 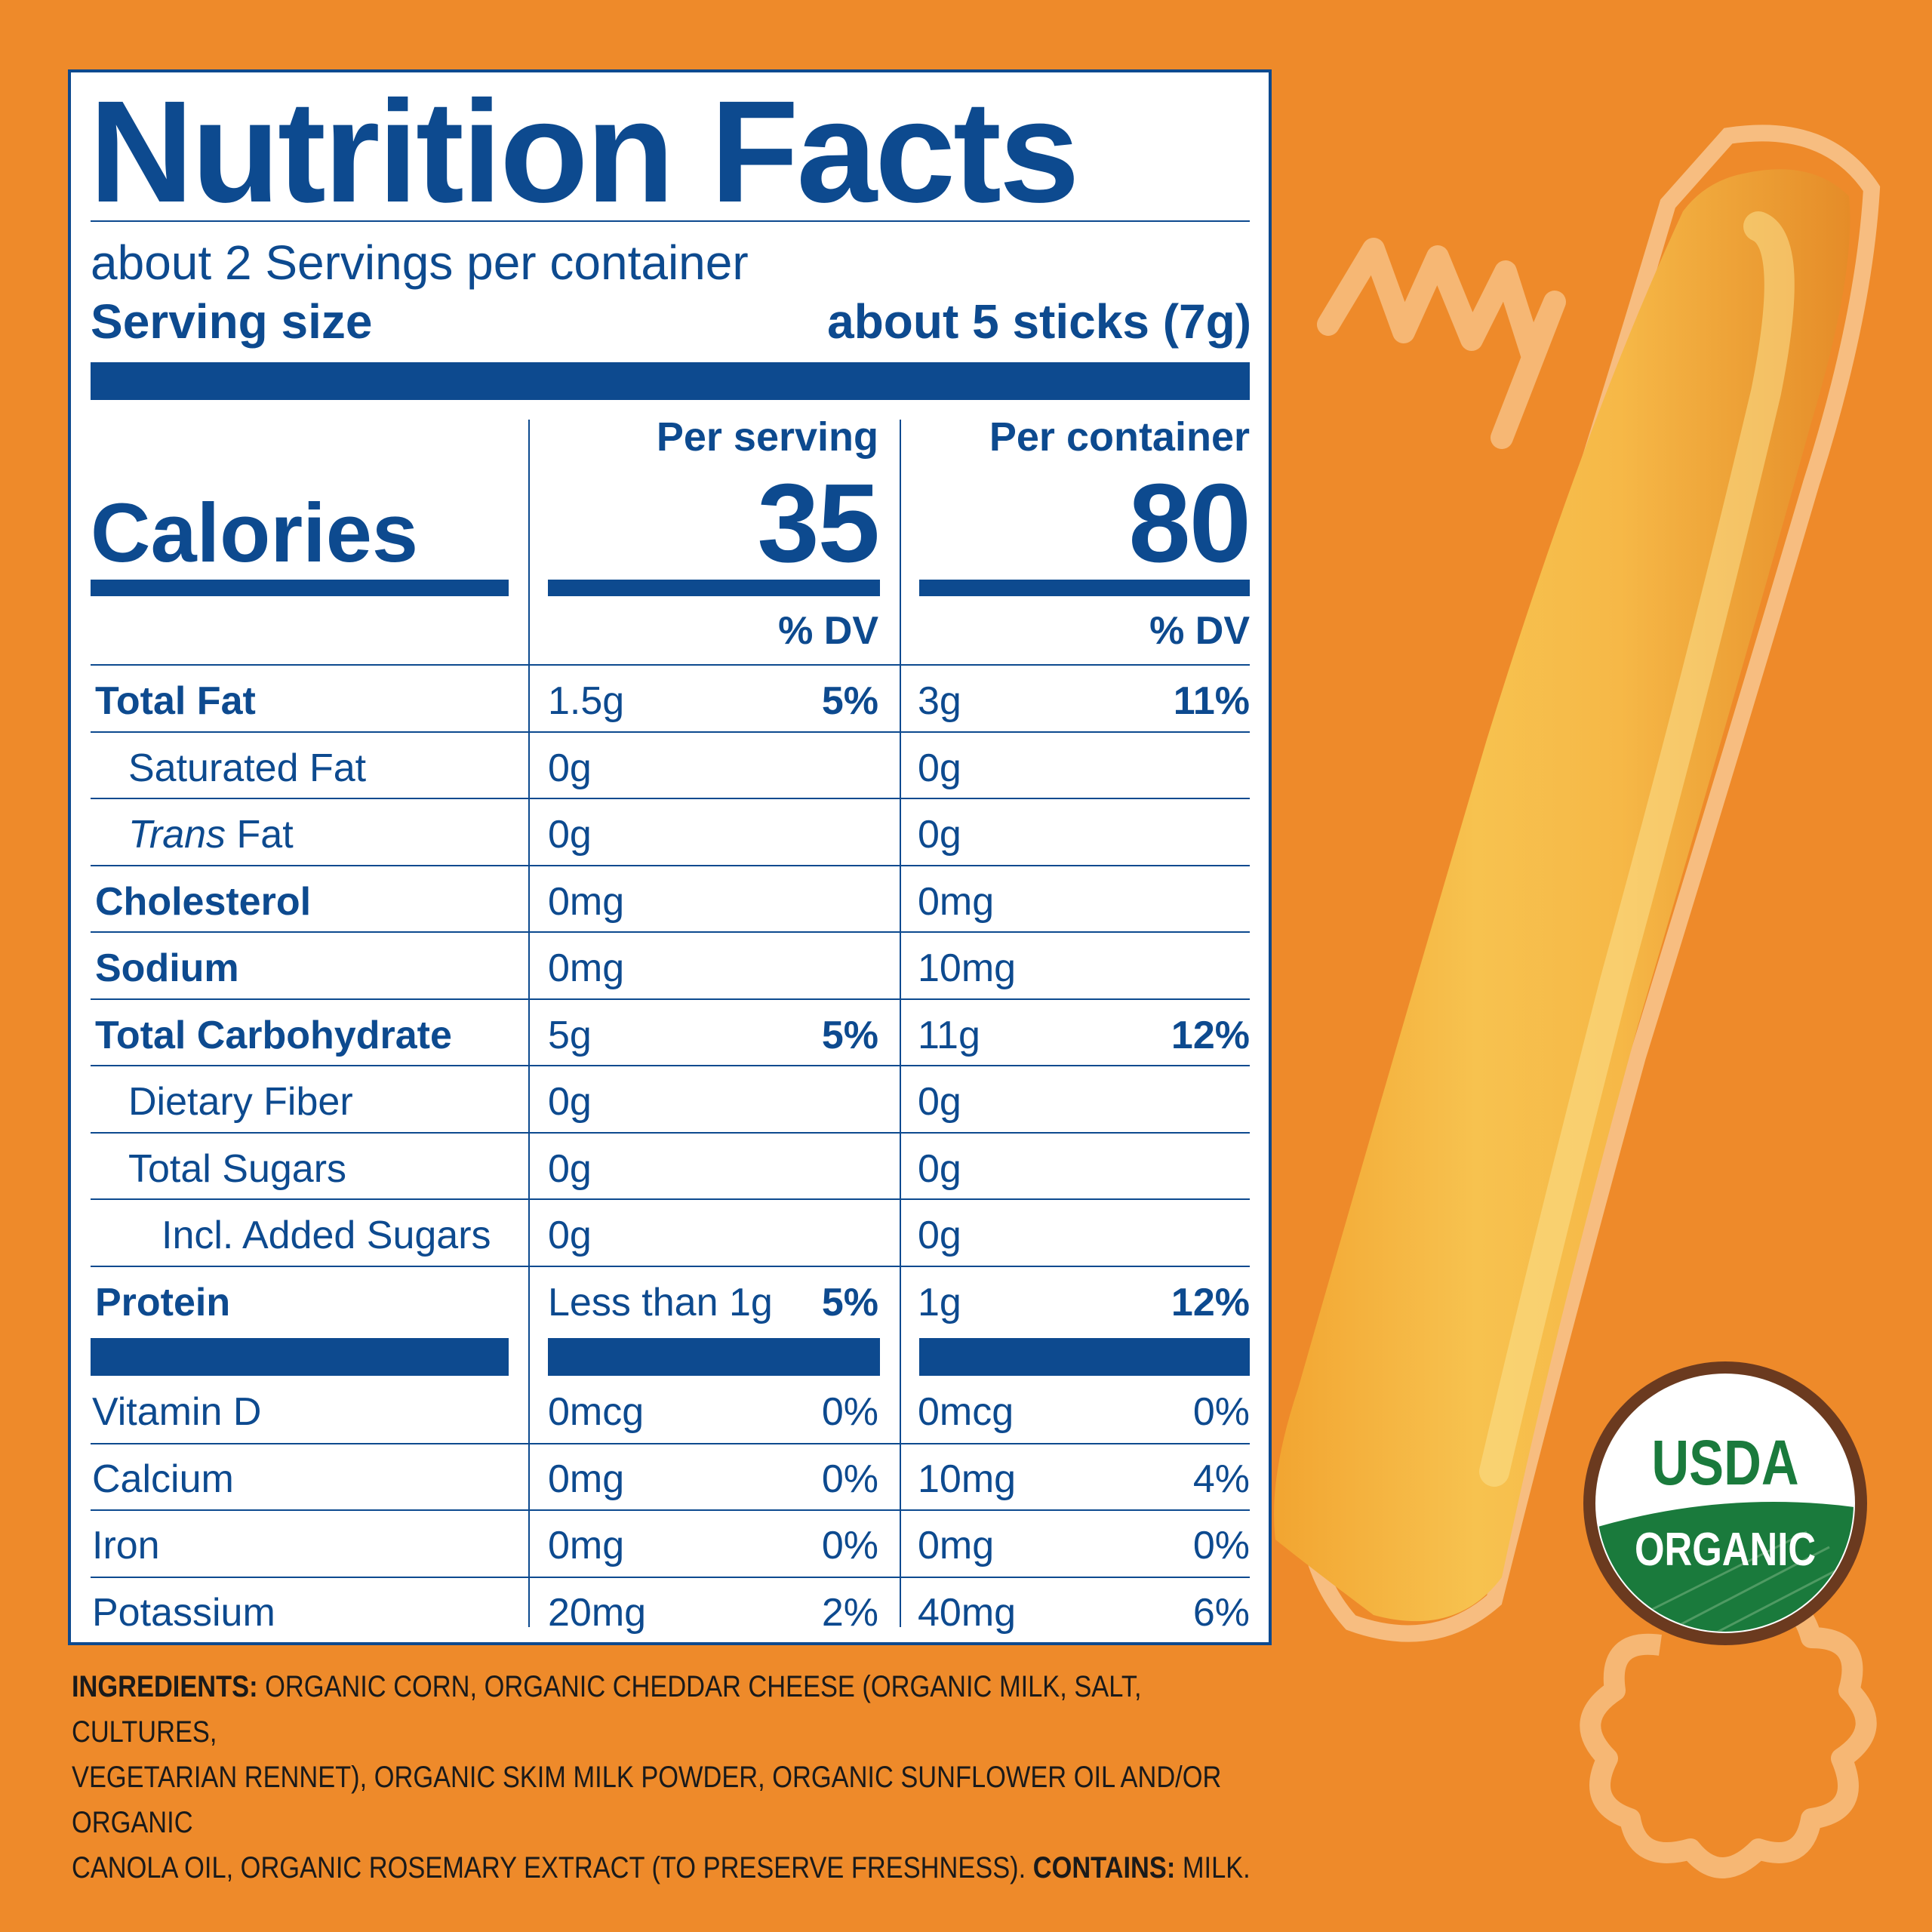 What do you see at coordinates (670, 381) in the screenshot?
I see `thick-bar` at bounding box center [670, 381].